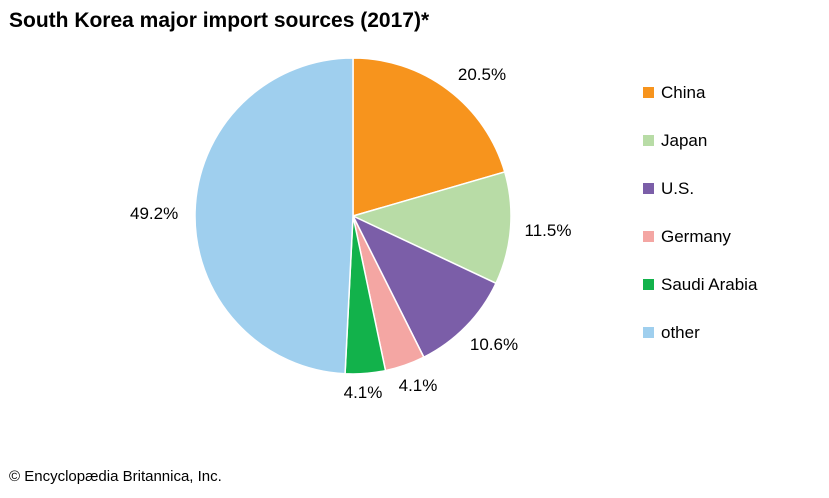 Image resolution: width=829 pixels, height=498 pixels. What do you see at coordinates (548, 230) in the screenshot?
I see `slice-value-label: 11.5%` at bounding box center [548, 230].